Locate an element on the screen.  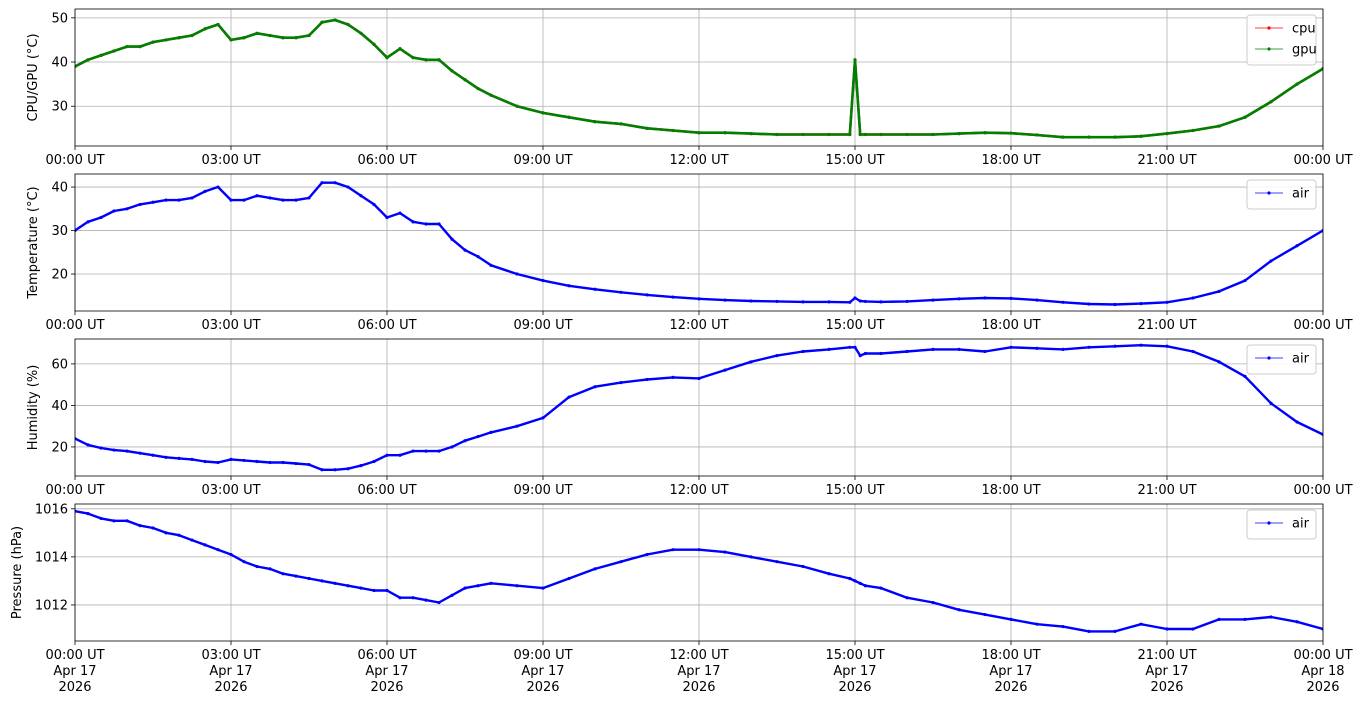
x-tick-label: 18:00 UT Apr 17 2026 is located at coordinates (1010, 671).